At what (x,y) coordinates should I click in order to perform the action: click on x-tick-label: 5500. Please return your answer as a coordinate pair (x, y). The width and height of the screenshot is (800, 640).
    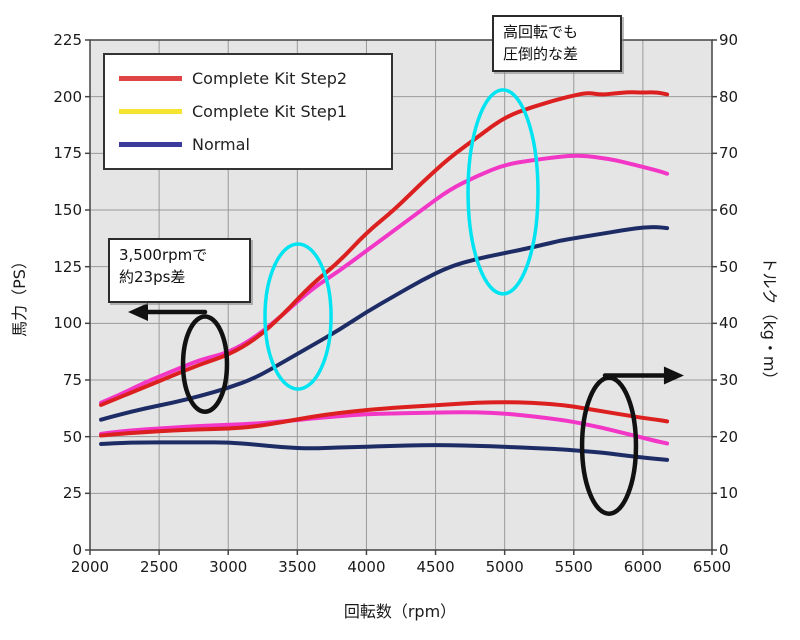
    Looking at the image, I should click on (573, 567).